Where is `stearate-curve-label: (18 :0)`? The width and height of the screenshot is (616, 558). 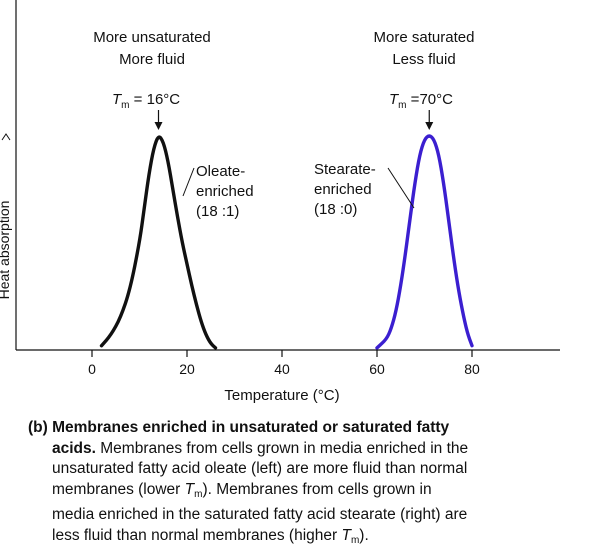
stearate-curve-label: (18 :0) is located at coordinates (335, 209).